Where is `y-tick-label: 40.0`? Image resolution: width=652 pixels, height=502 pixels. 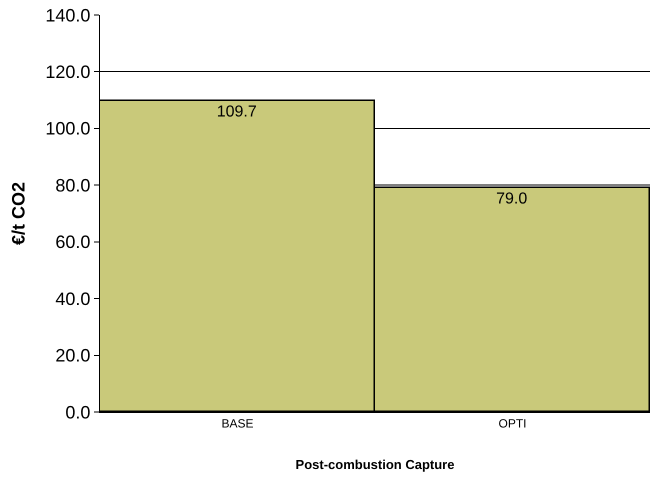 y-tick-label: 40.0 is located at coordinates (72, 298).